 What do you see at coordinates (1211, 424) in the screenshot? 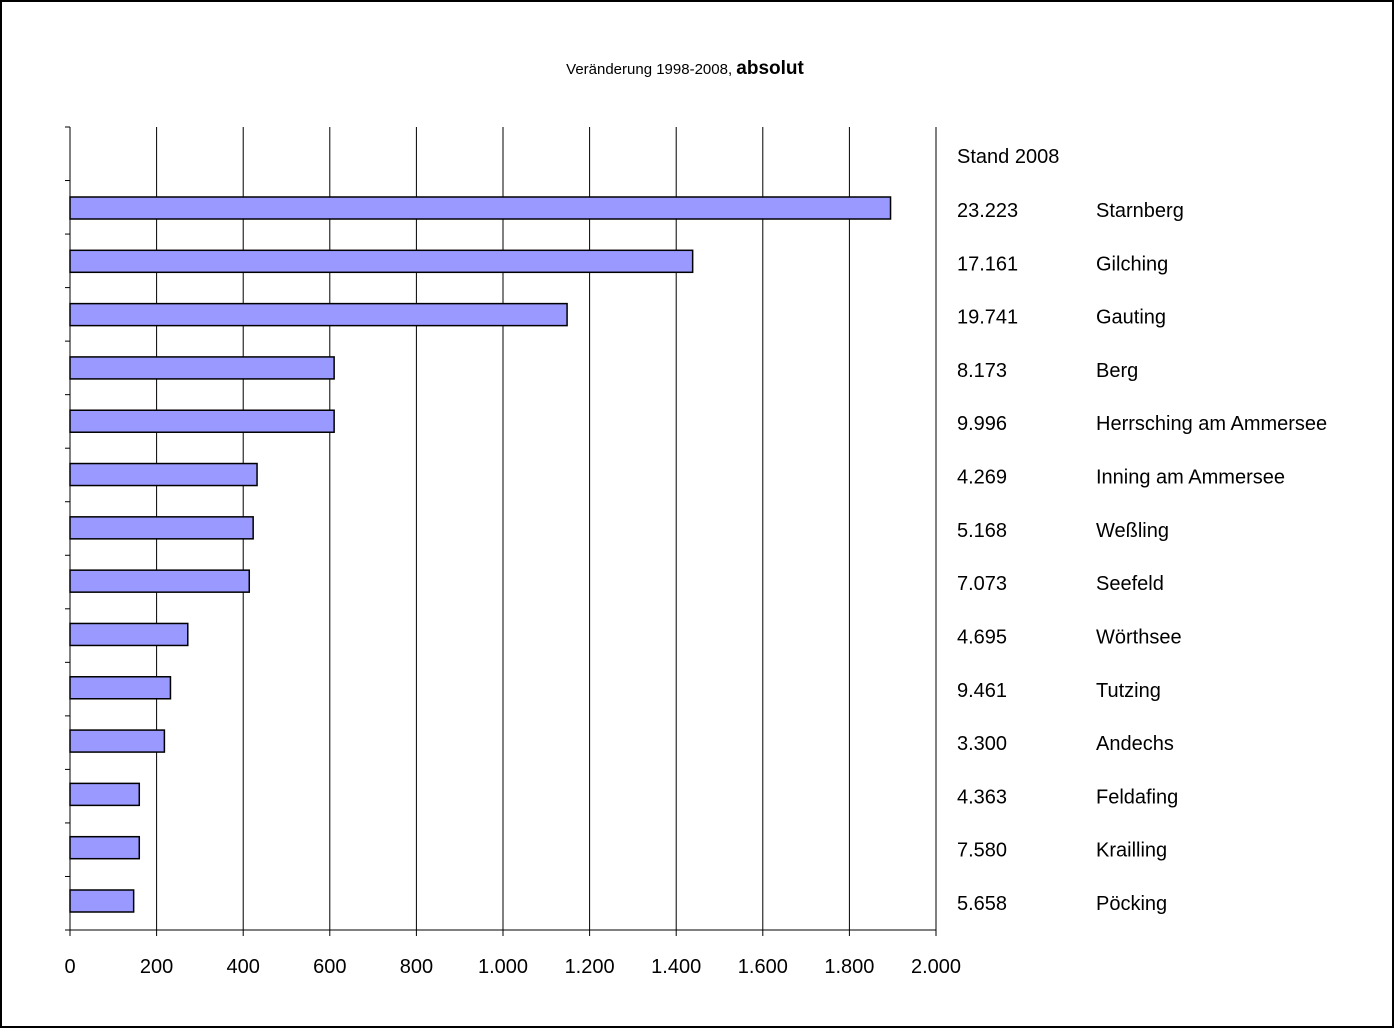
I see `category-label: Herrsching am Ammersee` at bounding box center [1211, 424].